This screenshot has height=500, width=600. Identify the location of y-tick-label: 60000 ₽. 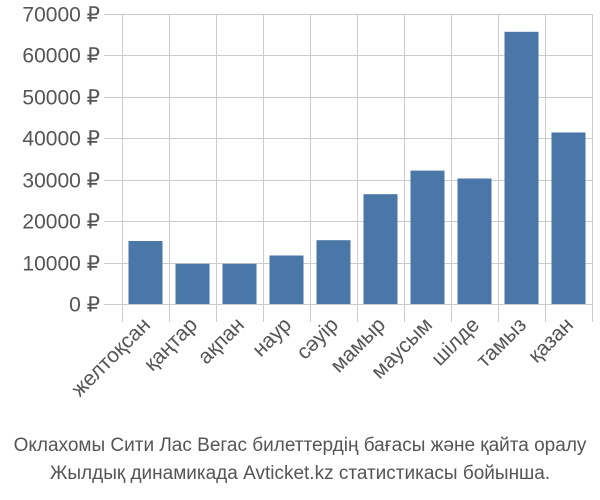
(61, 56).